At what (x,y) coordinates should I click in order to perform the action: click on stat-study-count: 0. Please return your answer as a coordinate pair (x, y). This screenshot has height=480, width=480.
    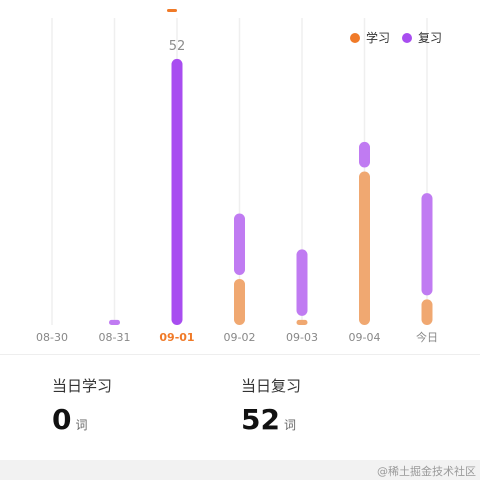
    Looking at the image, I should click on (62, 419).